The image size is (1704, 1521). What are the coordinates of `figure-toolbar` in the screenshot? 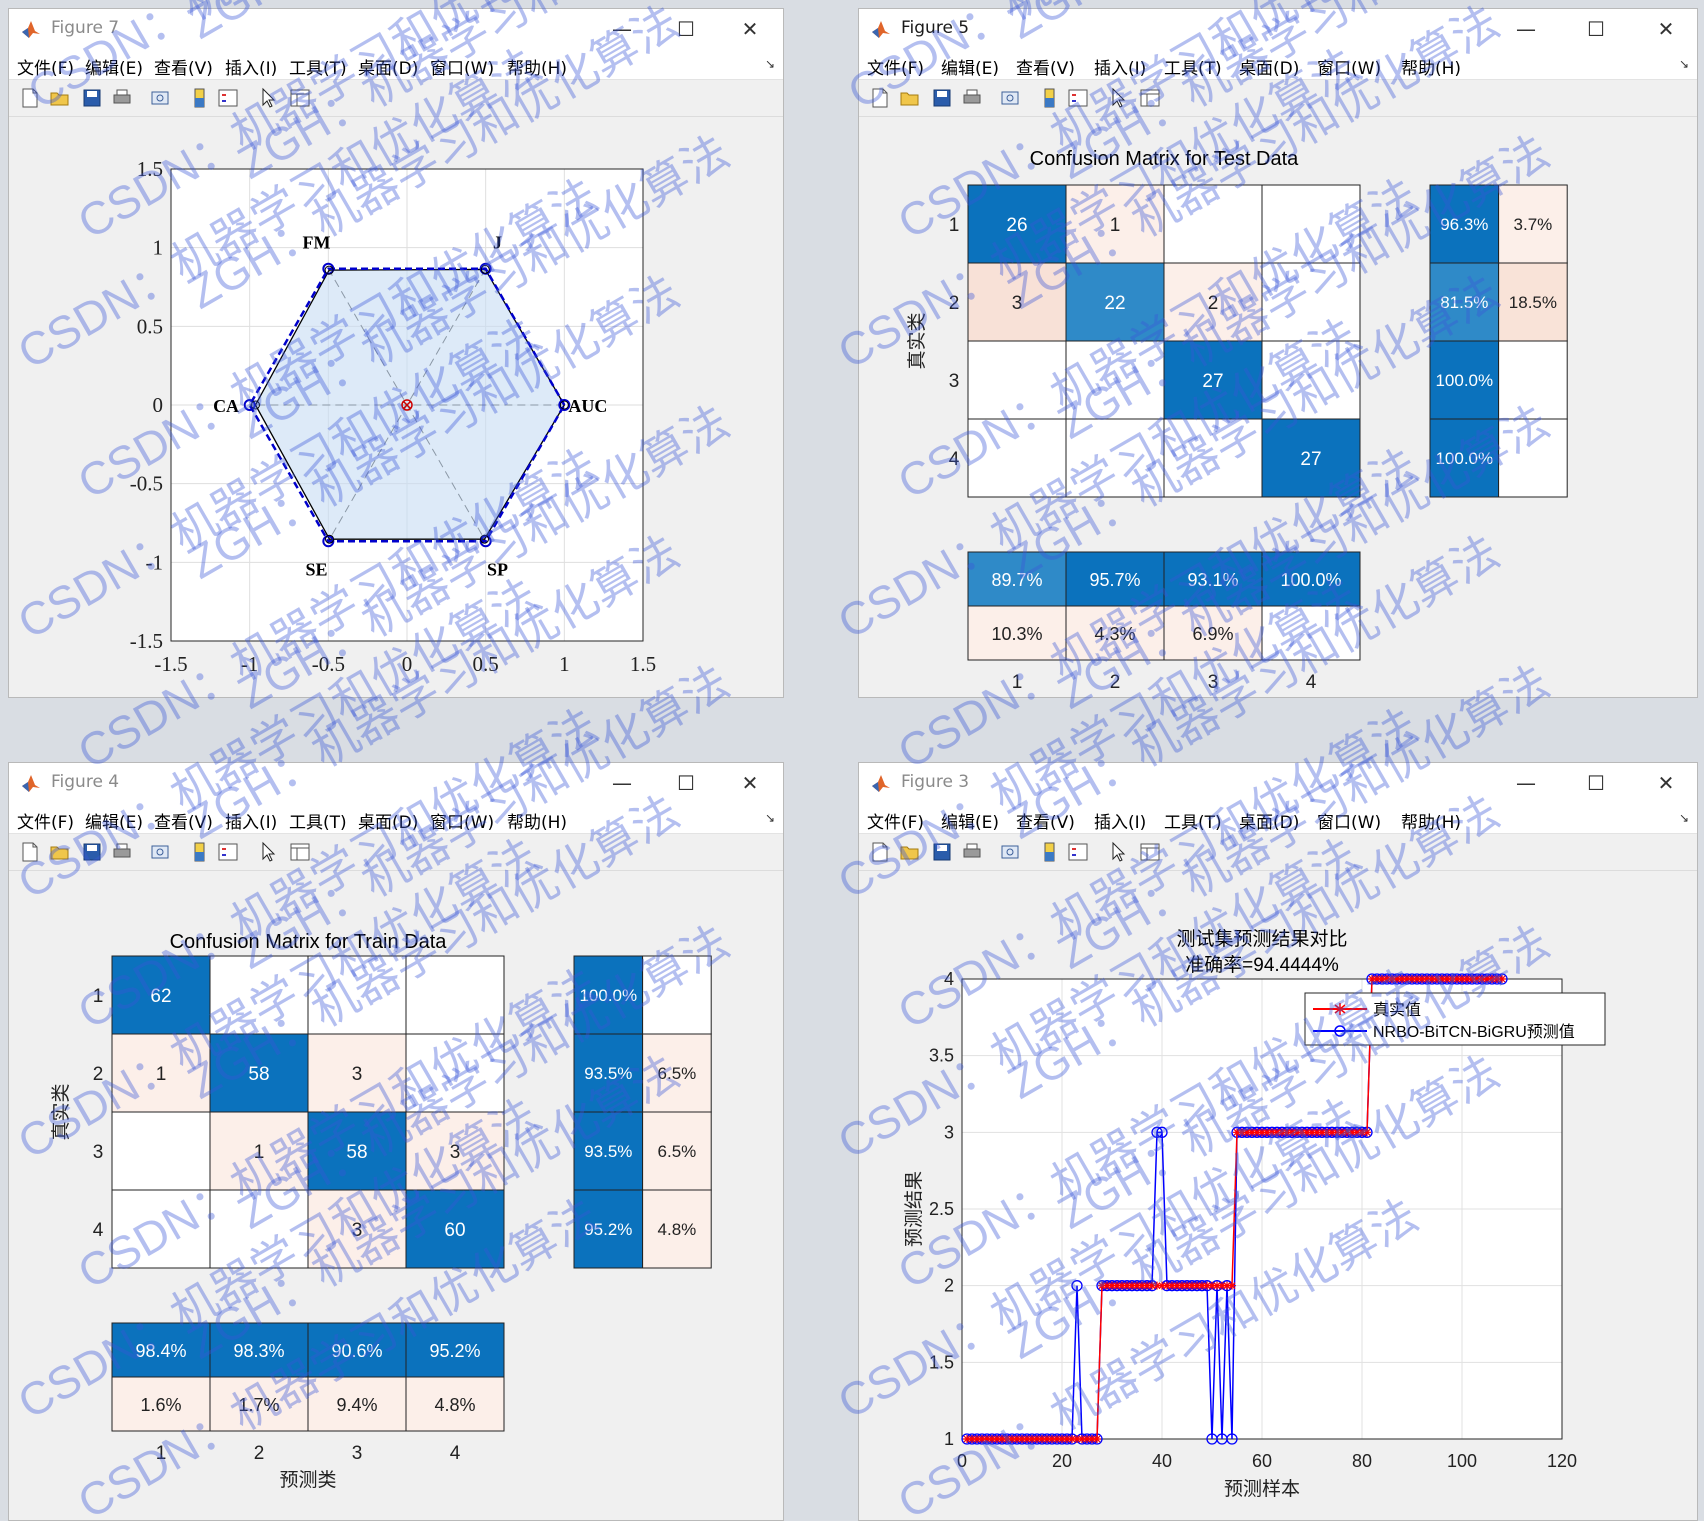 It's located at (396, 98).